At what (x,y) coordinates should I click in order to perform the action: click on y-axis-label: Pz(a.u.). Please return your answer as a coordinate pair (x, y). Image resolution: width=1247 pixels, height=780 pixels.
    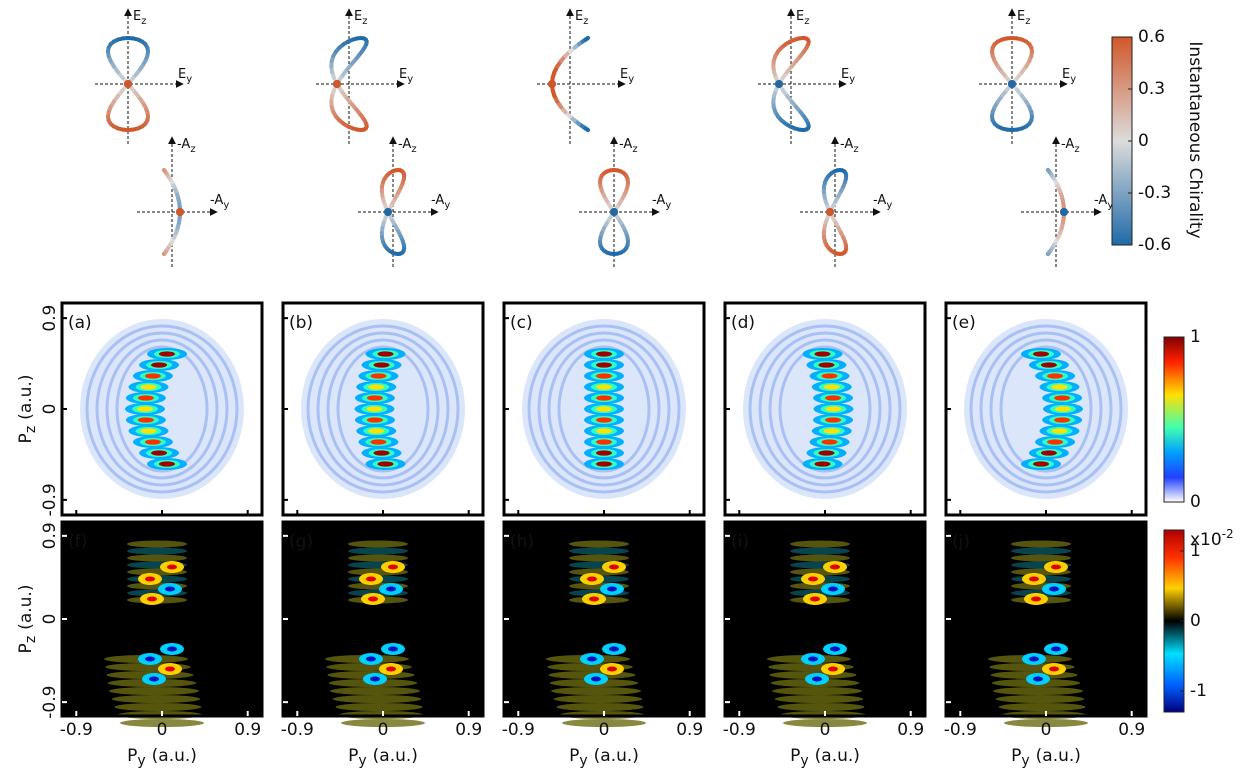
    Looking at the image, I should click on (27, 409).